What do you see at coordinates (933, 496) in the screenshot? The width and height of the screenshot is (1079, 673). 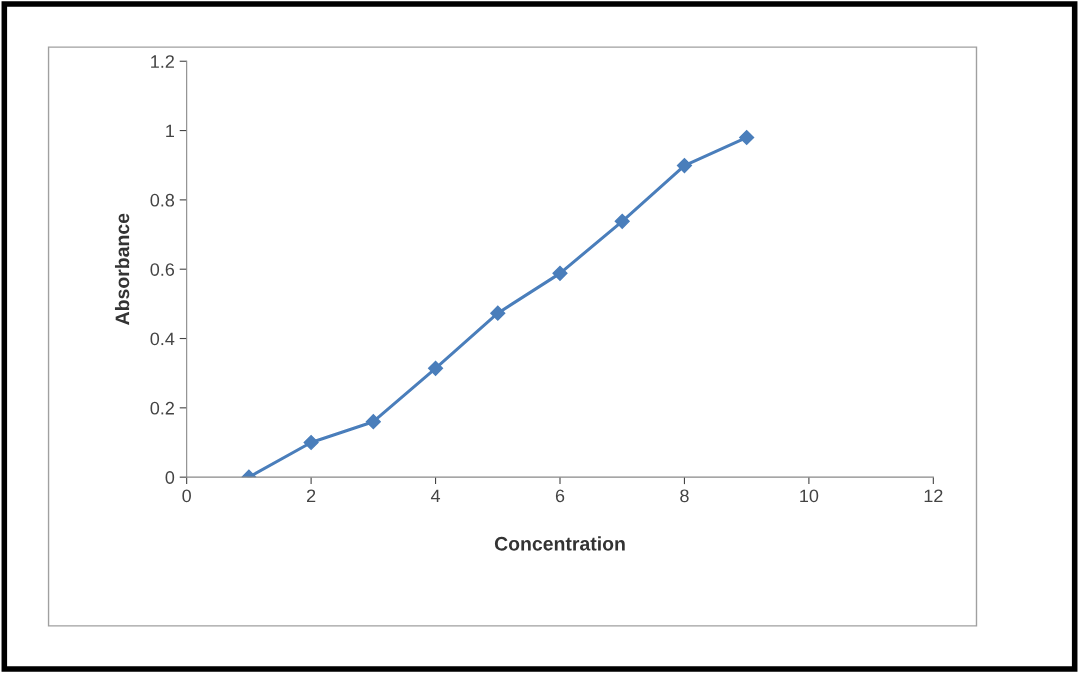 I see `x-tick-label: 12` at bounding box center [933, 496].